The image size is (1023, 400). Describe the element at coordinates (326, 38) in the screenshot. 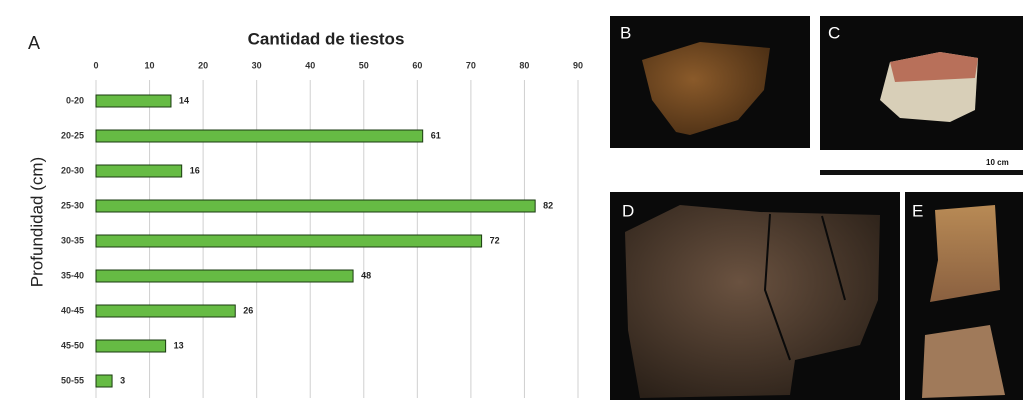

I see `chart-title: Cantidad de tiestos` at that location.